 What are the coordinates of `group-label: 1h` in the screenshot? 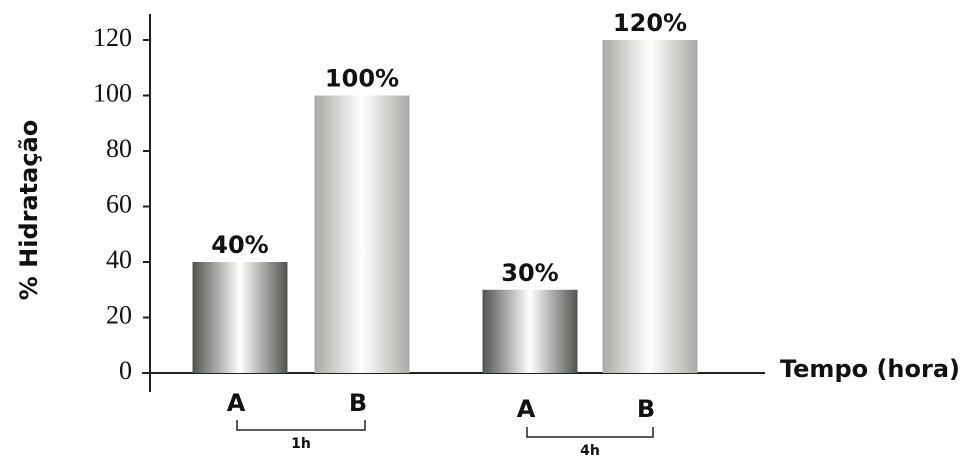 It's located at (301, 444).